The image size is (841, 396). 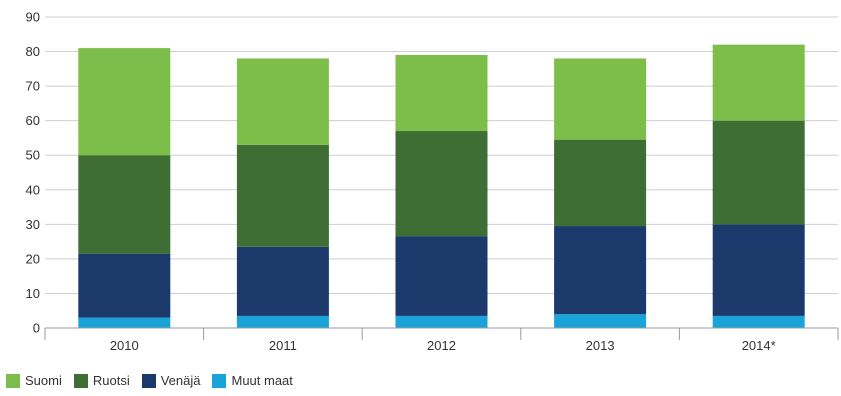 I want to click on y-tick-label: 10, so click(x=33, y=293).